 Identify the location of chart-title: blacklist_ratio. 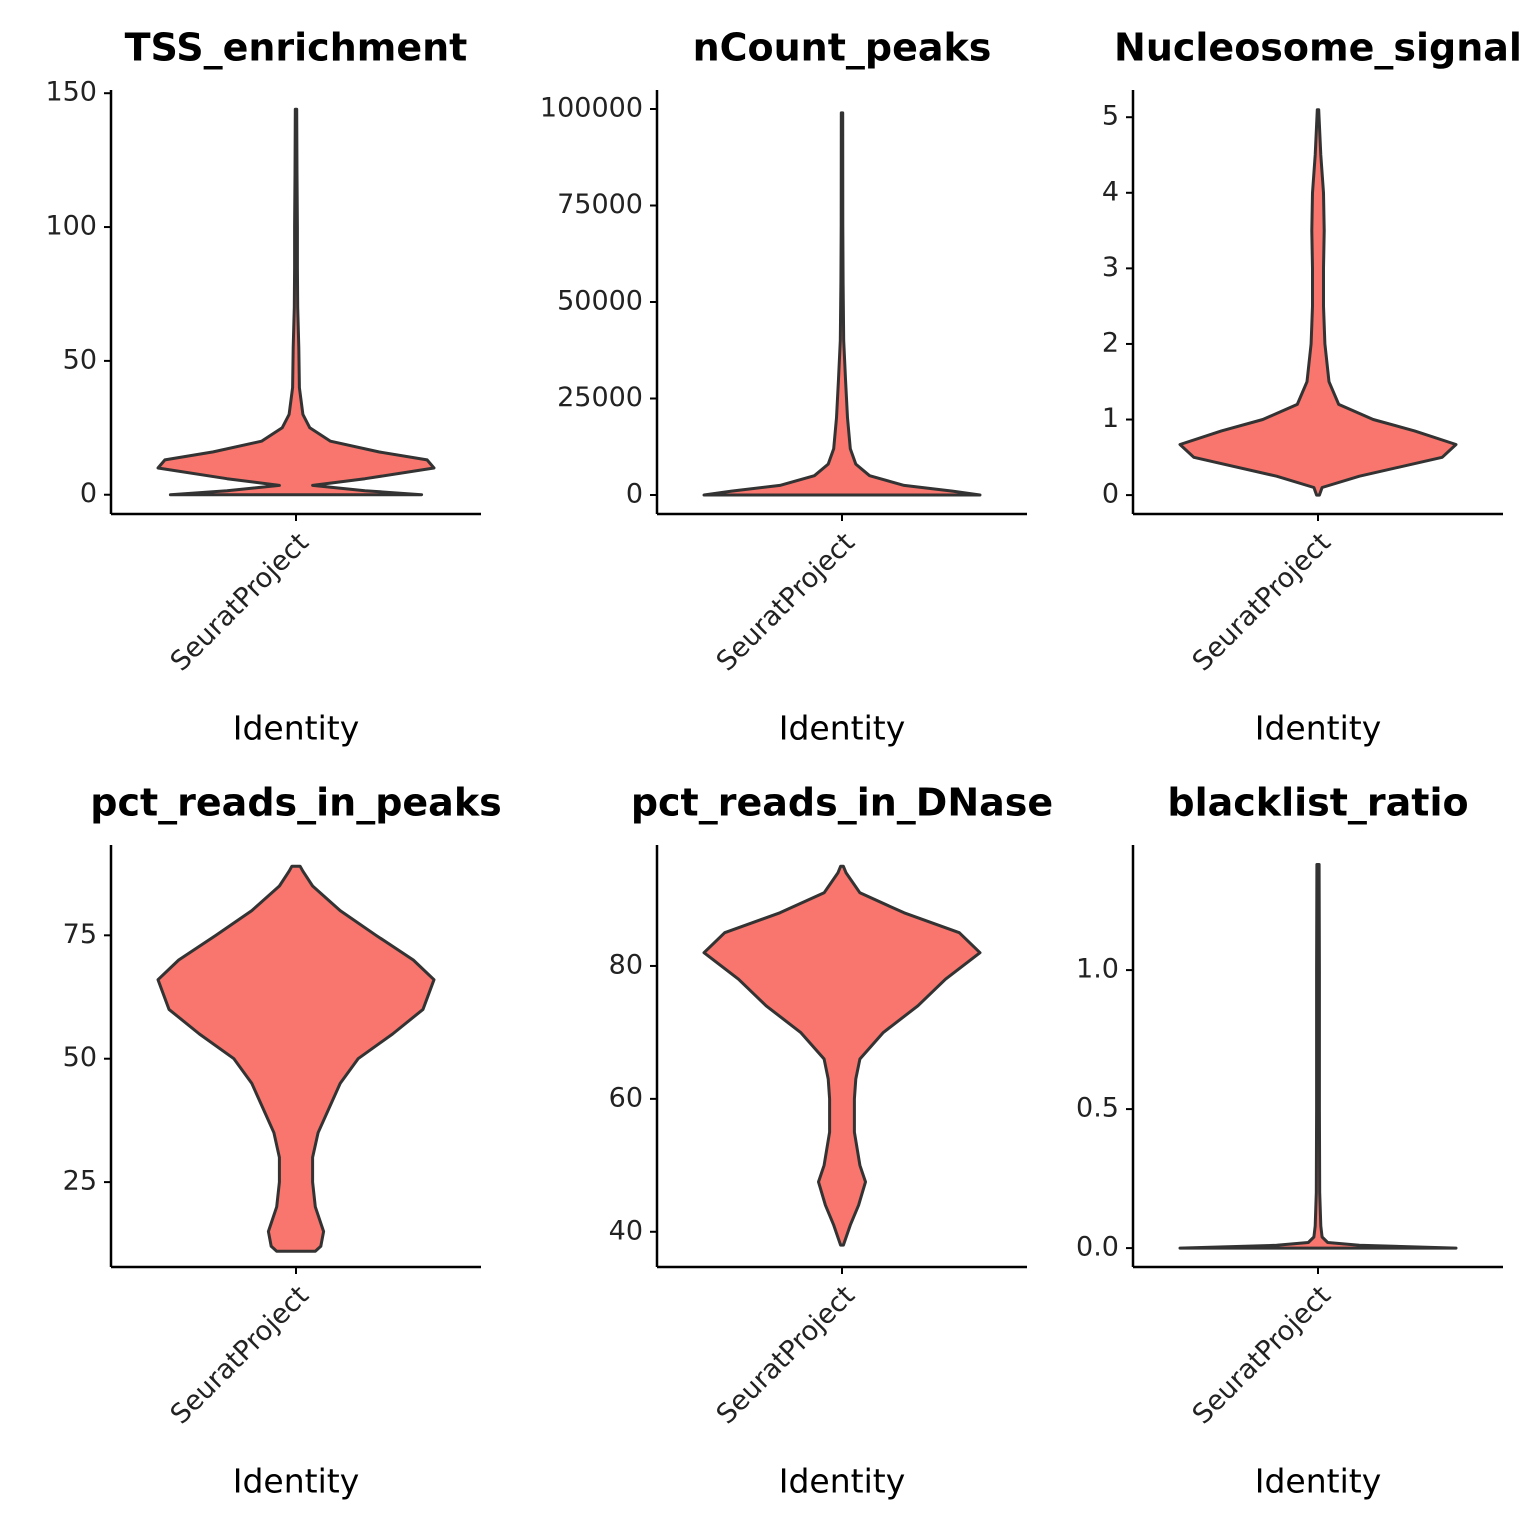
(1317, 803).